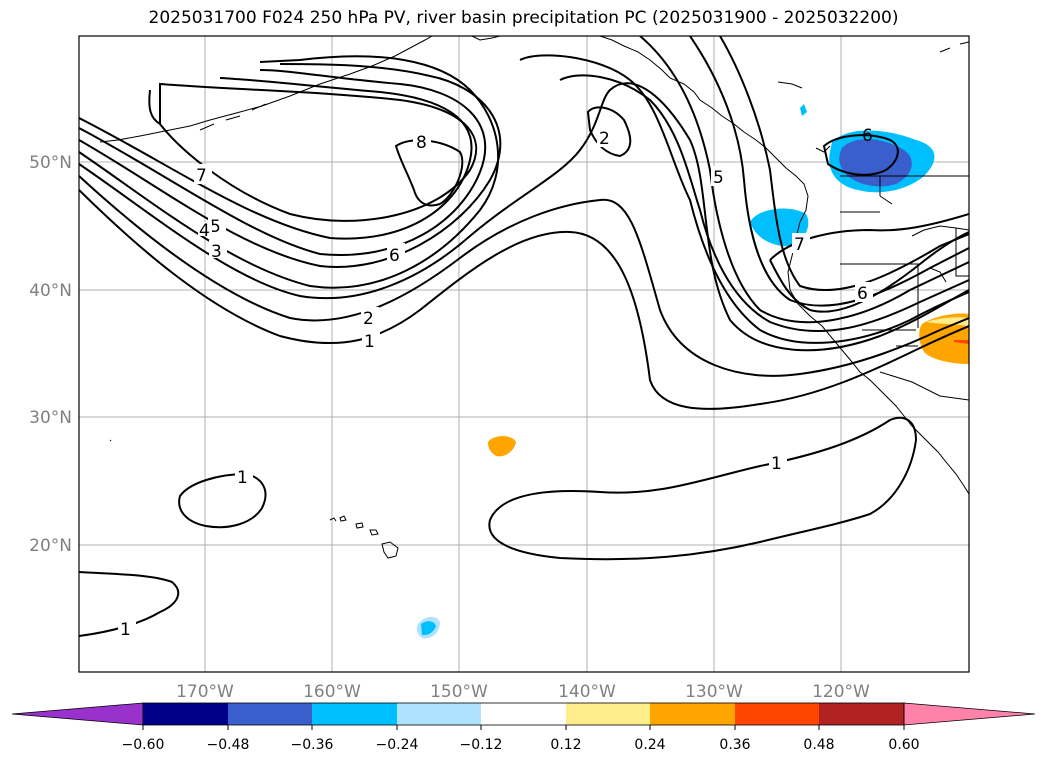  Describe the element at coordinates (734, 745) in the screenshot. I see `colorbar-tick-label: 0.36` at that location.